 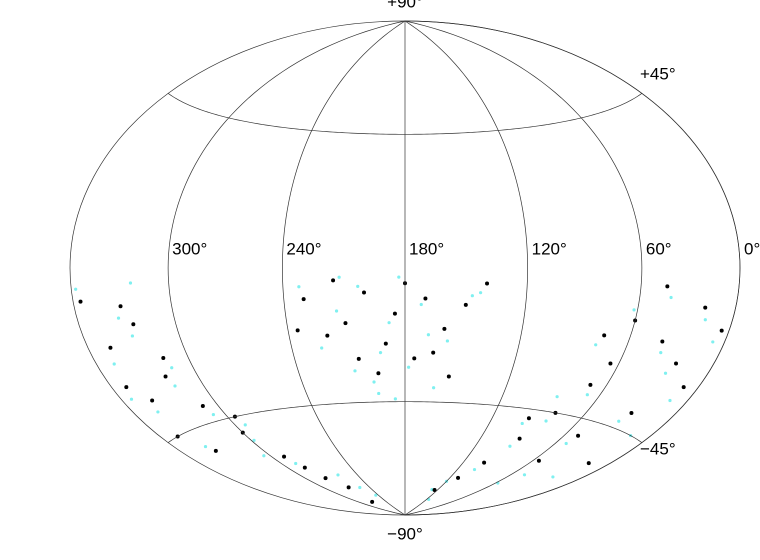 I want to click on latitude-label: −45°, so click(x=658, y=448).